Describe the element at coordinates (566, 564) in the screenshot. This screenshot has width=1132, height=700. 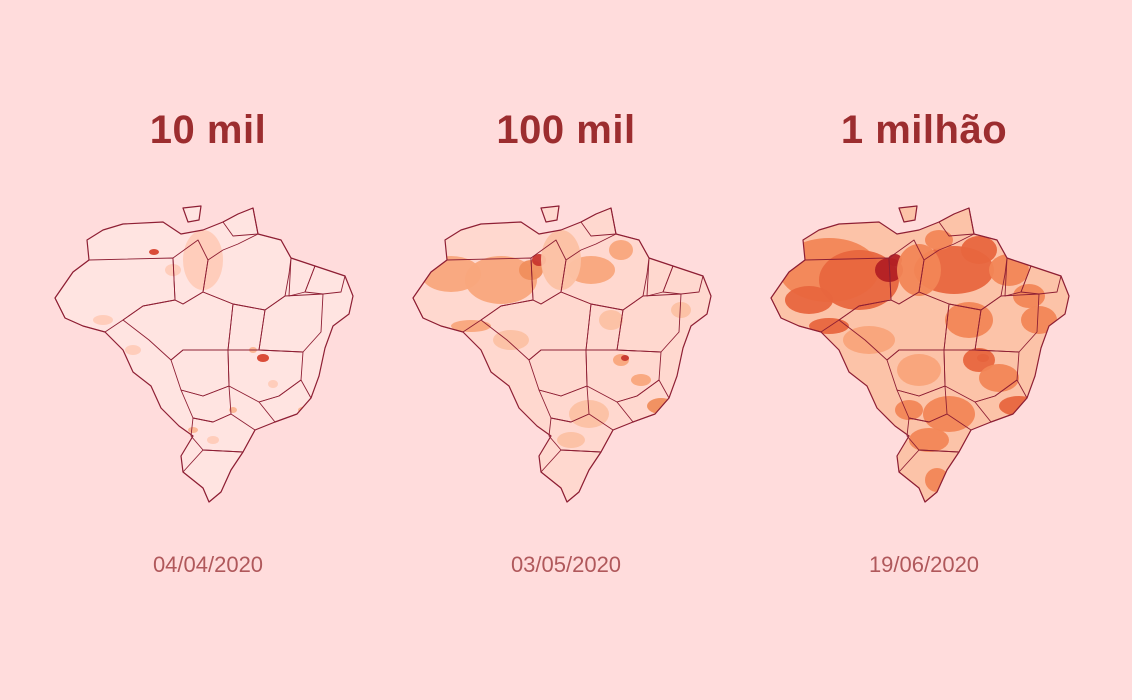
I see `date-label: 03/05/2020` at that location.